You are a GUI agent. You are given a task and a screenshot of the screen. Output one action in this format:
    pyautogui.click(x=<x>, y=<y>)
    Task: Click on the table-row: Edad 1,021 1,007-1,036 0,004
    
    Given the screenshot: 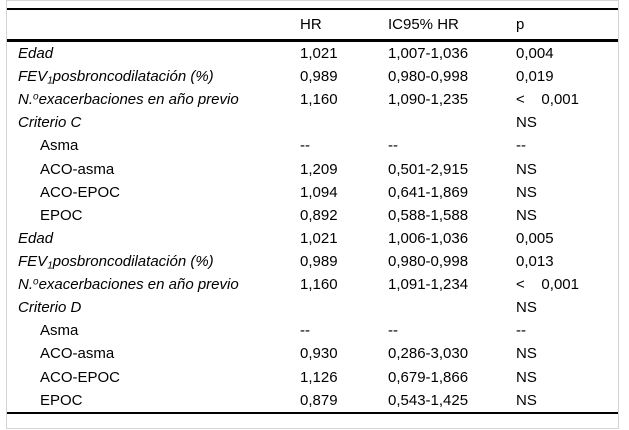 What is the action you would take?
    pyautogui.click(x=312, y=53)
    